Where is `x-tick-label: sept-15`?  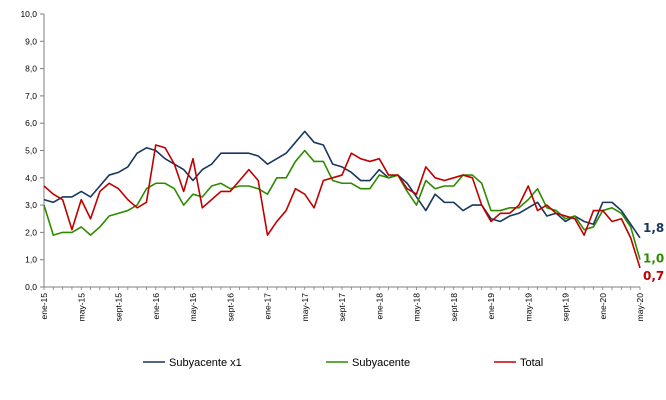 x-tick-label: sept-15 is located at coordinates (119, 307).